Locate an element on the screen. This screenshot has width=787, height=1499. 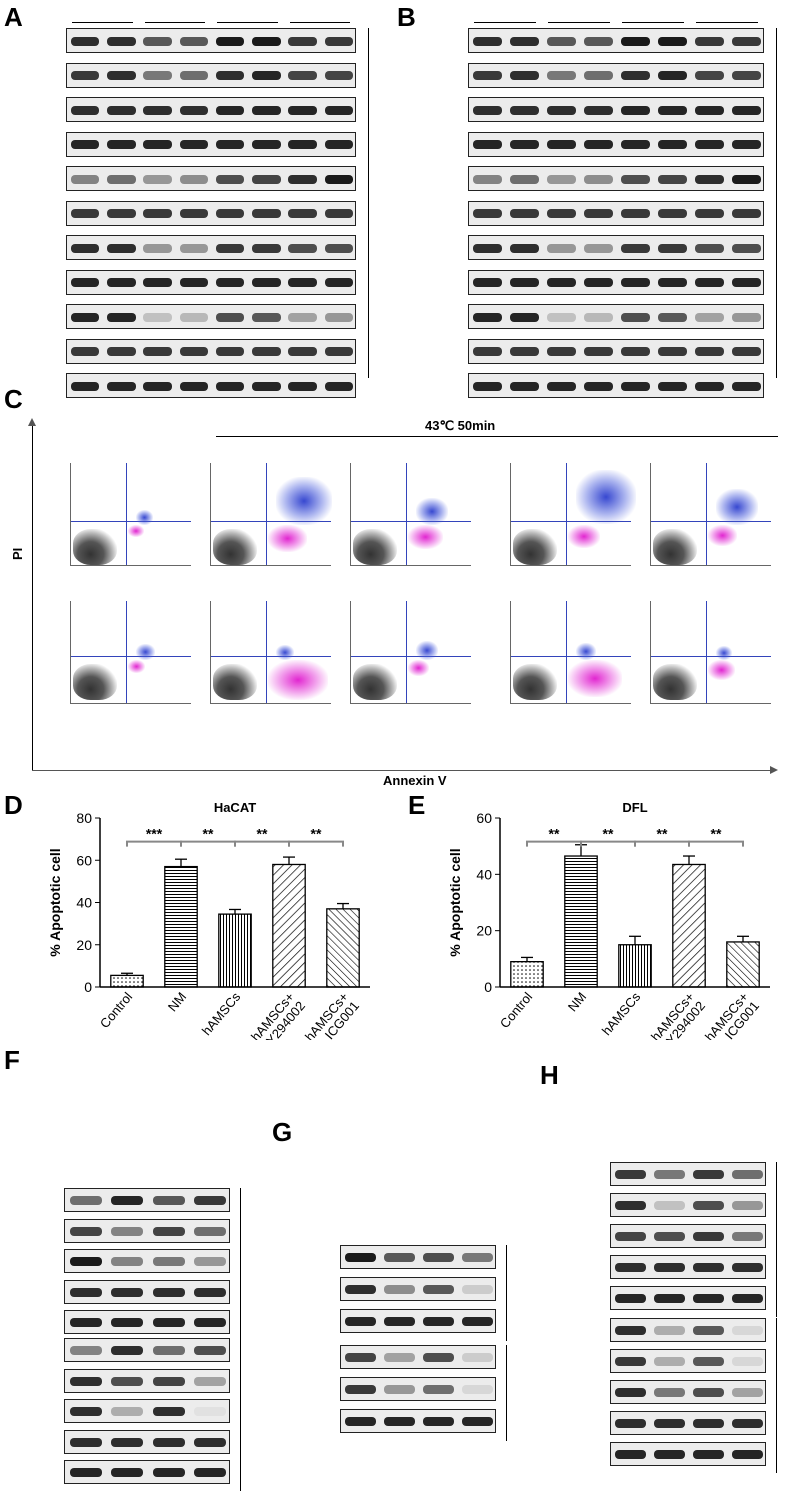
x-tick-label-line: NM is located at coordinates (177, 1001).